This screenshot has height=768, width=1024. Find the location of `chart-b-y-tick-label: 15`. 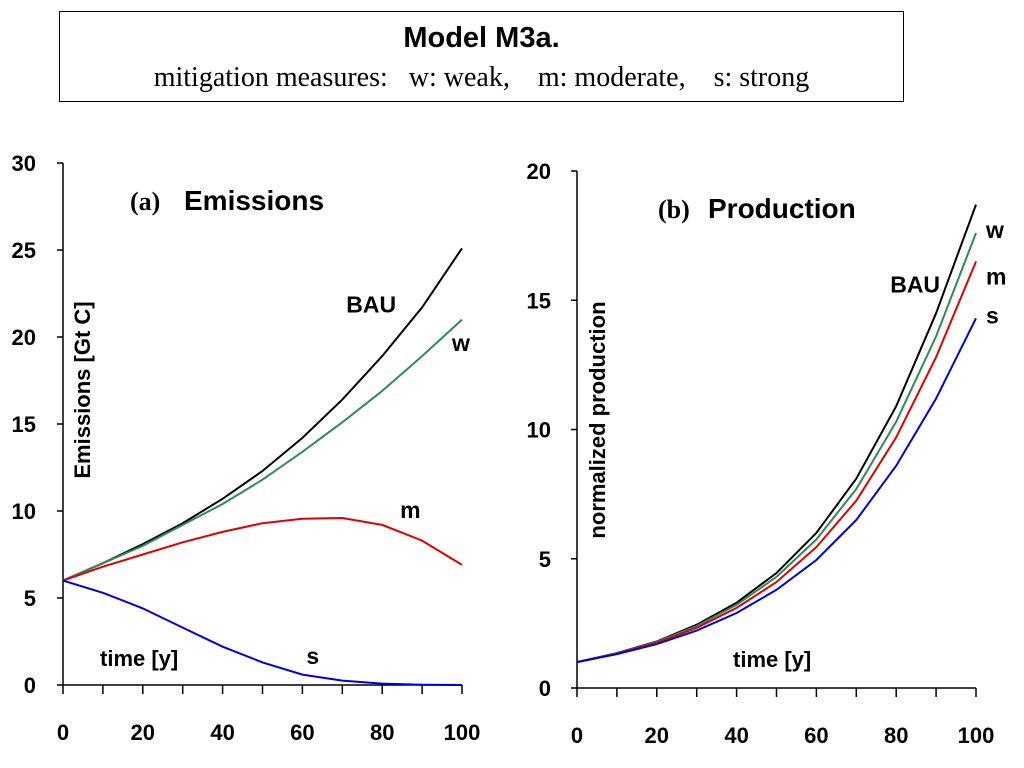

chart-b-y-tick-label: 15 is located at coordinates (539, 300).